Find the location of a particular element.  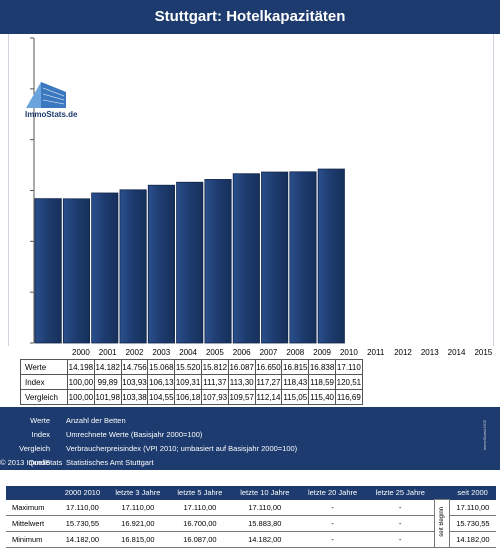

bar-2003 is located at coordinates (133, 266).